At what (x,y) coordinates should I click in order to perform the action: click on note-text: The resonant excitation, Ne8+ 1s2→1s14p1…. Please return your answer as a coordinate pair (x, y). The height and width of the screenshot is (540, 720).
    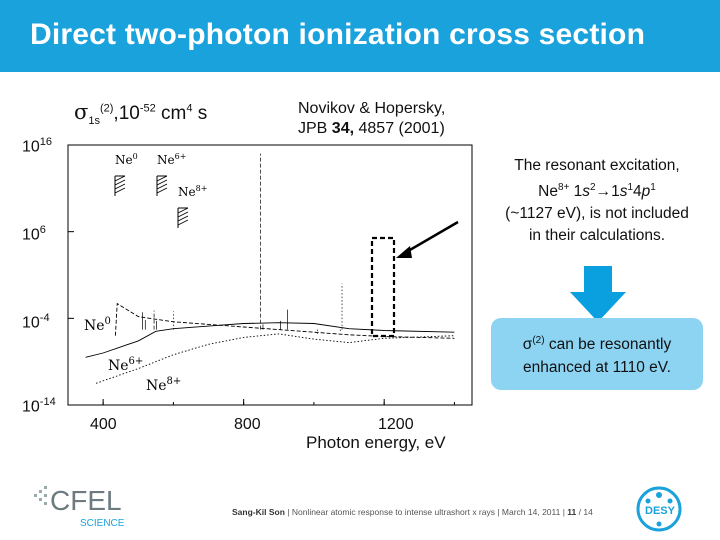
    Looking at the image, I should click on (597, 201).